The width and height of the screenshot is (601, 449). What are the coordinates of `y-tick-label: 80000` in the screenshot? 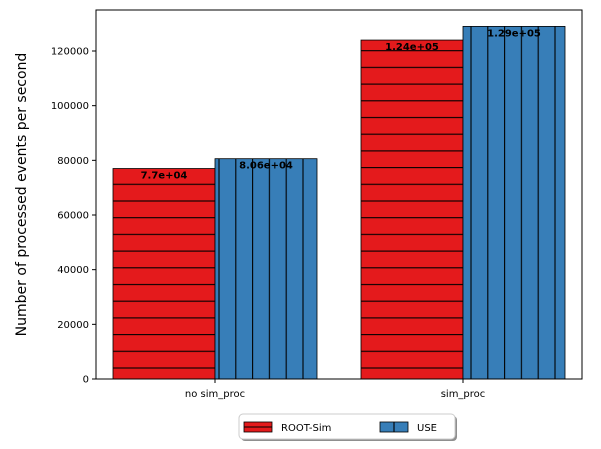 It's located at (73, 161).